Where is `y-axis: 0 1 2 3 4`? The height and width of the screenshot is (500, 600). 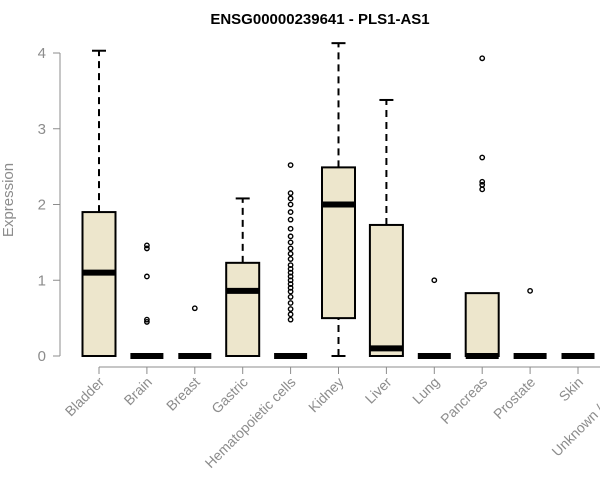
y-axis: 0 1 2 3 4 is located at coordinates (49, 205).